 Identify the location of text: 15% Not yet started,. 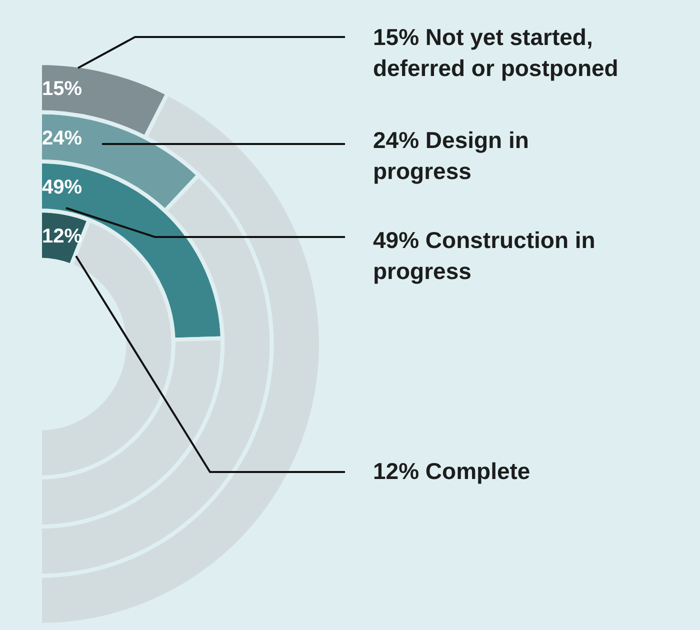
(483, 37).